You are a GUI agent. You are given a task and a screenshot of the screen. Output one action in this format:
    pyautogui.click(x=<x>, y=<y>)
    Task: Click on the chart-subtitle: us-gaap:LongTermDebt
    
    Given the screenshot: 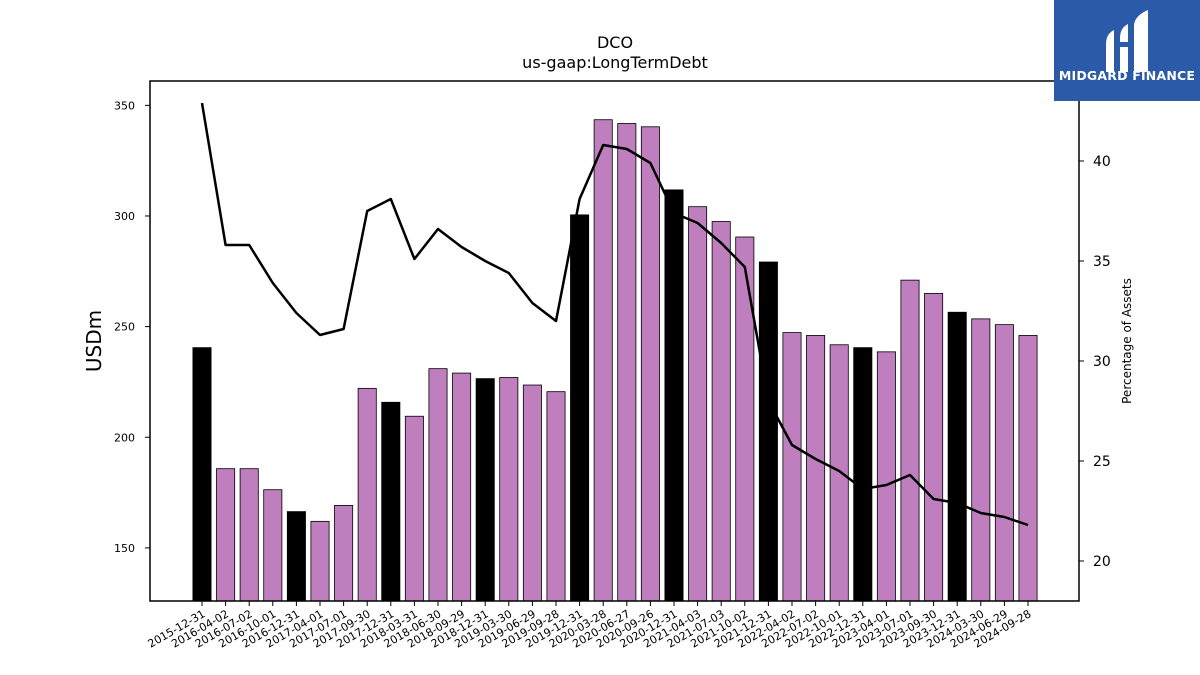 What is the action you would take?
    pyautogui.click(x=615, y=62)
    